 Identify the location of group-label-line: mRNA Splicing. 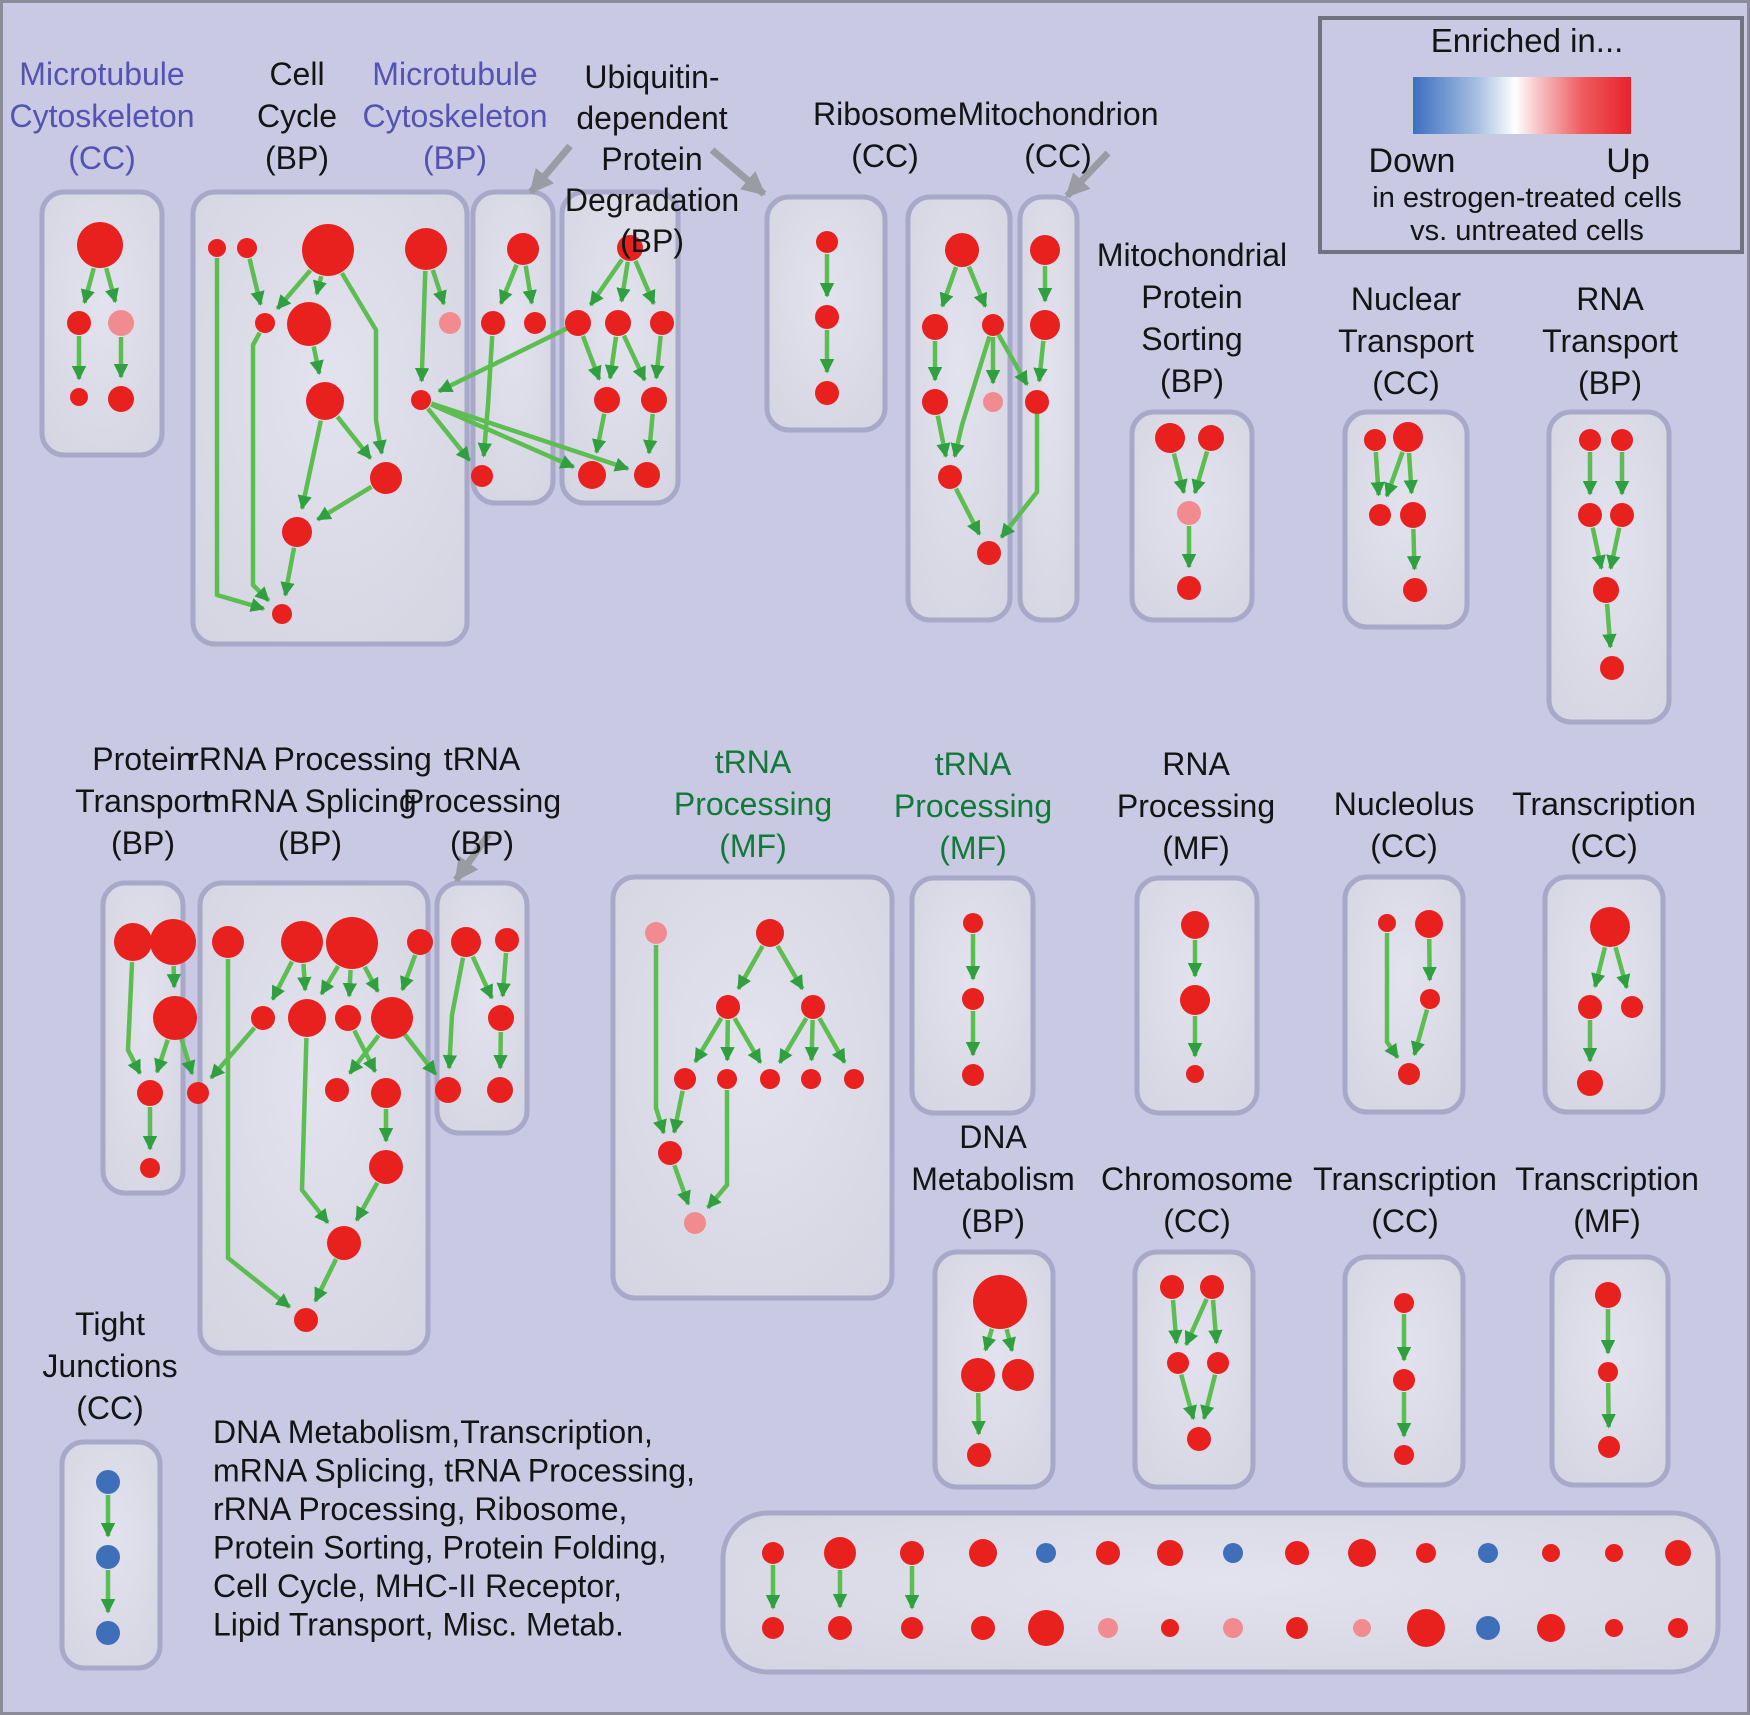
(309, 801).